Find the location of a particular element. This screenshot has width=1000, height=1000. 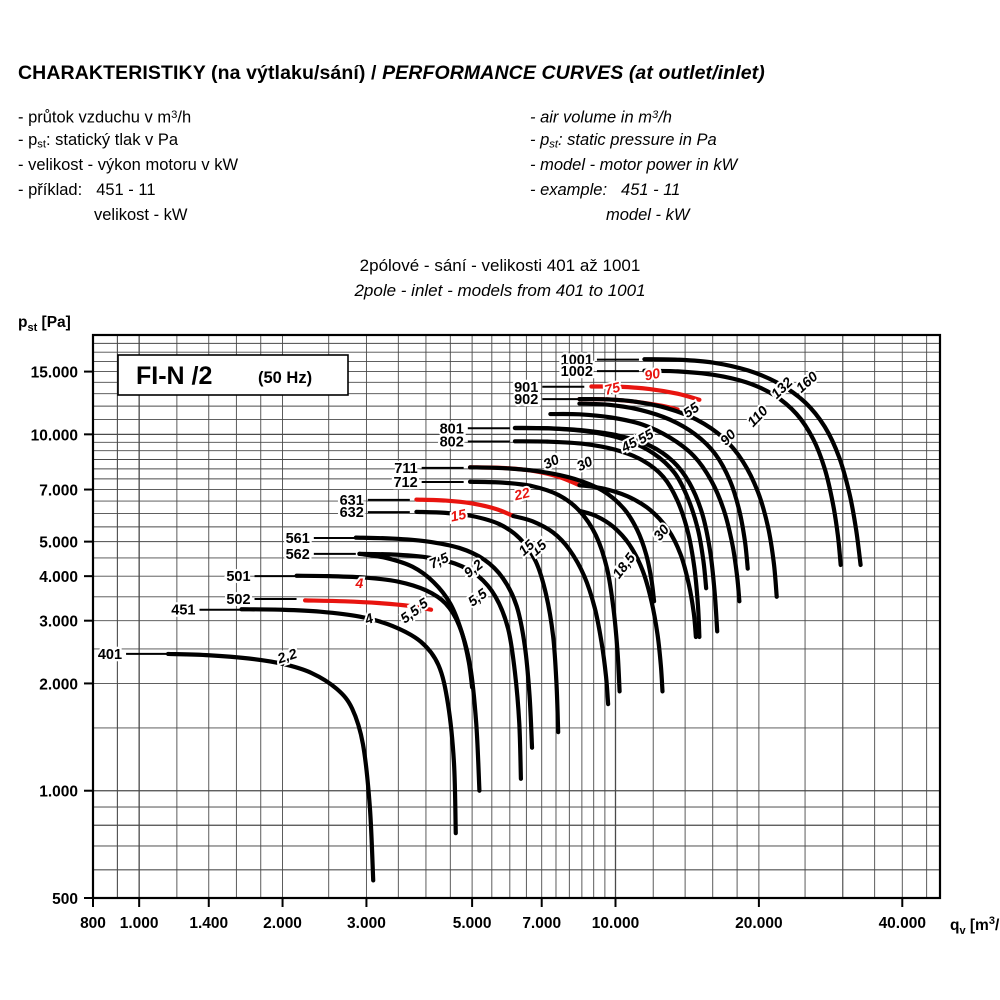

power-label: 4 is located at coordinates (359, 583).